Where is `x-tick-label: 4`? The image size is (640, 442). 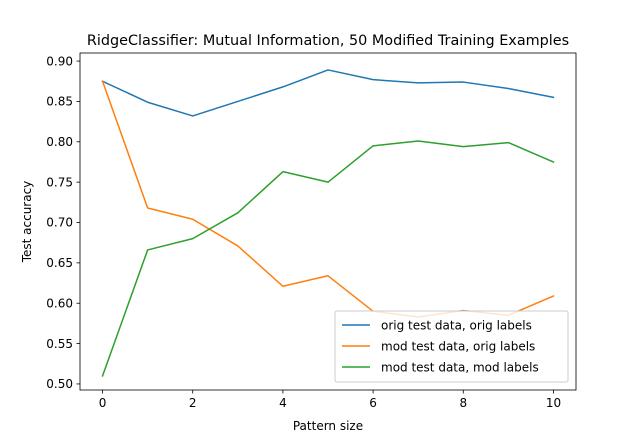 x-tick-label: 4 is located at coordinates (283, 403).